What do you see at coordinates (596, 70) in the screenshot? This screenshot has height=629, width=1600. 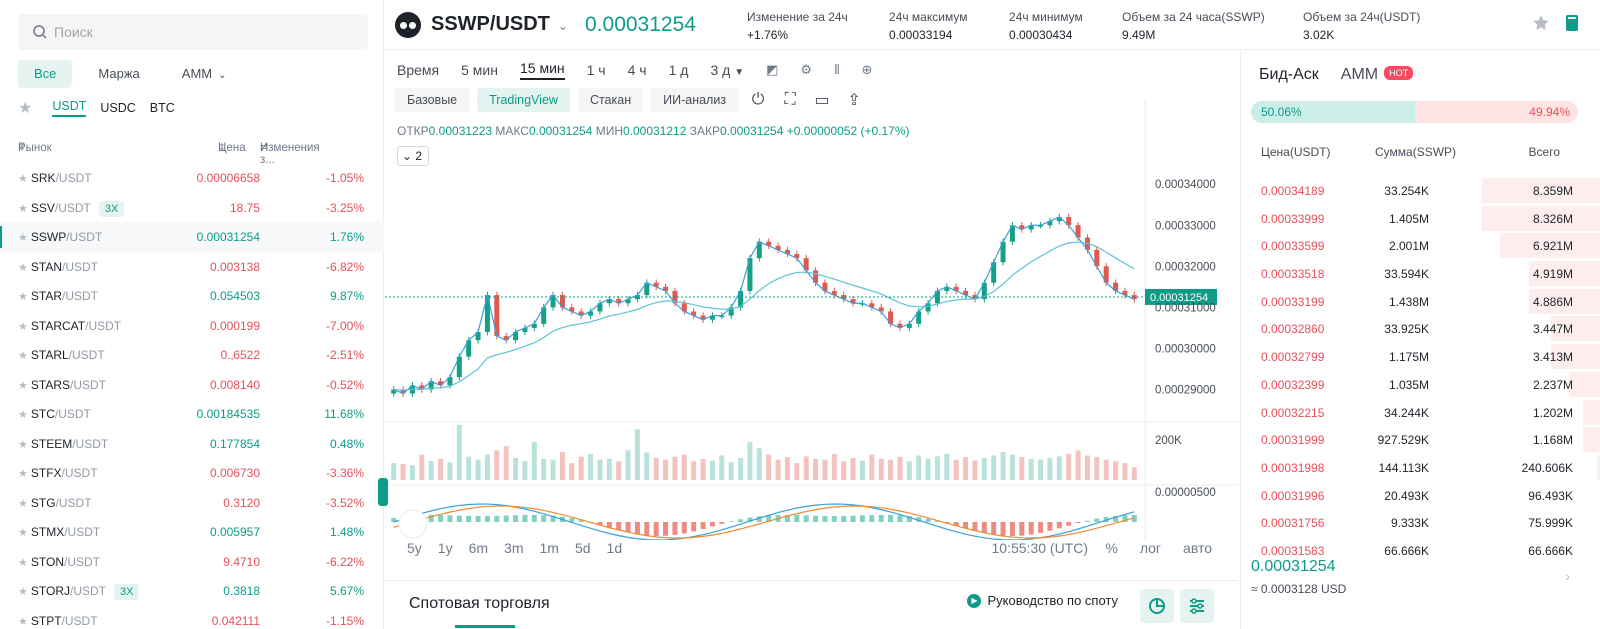 I see `tf-1h: 1 ч` at bounding box center [596, 70].